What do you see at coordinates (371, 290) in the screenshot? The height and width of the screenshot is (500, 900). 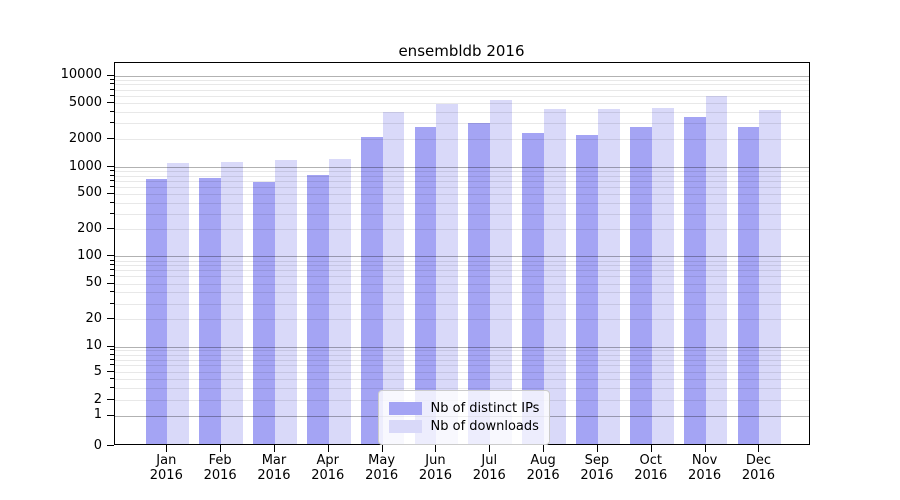 I see `bar-distinct-ips-may` at bounding box center [371, 290].